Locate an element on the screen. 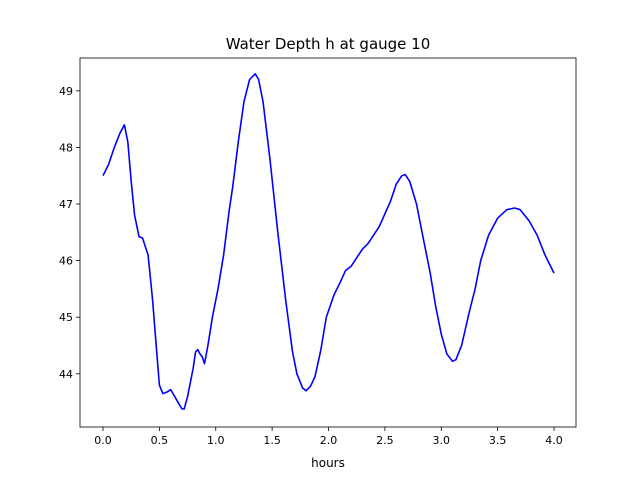  x-tick-label: 0.5 is located at coordinates (160, 440).